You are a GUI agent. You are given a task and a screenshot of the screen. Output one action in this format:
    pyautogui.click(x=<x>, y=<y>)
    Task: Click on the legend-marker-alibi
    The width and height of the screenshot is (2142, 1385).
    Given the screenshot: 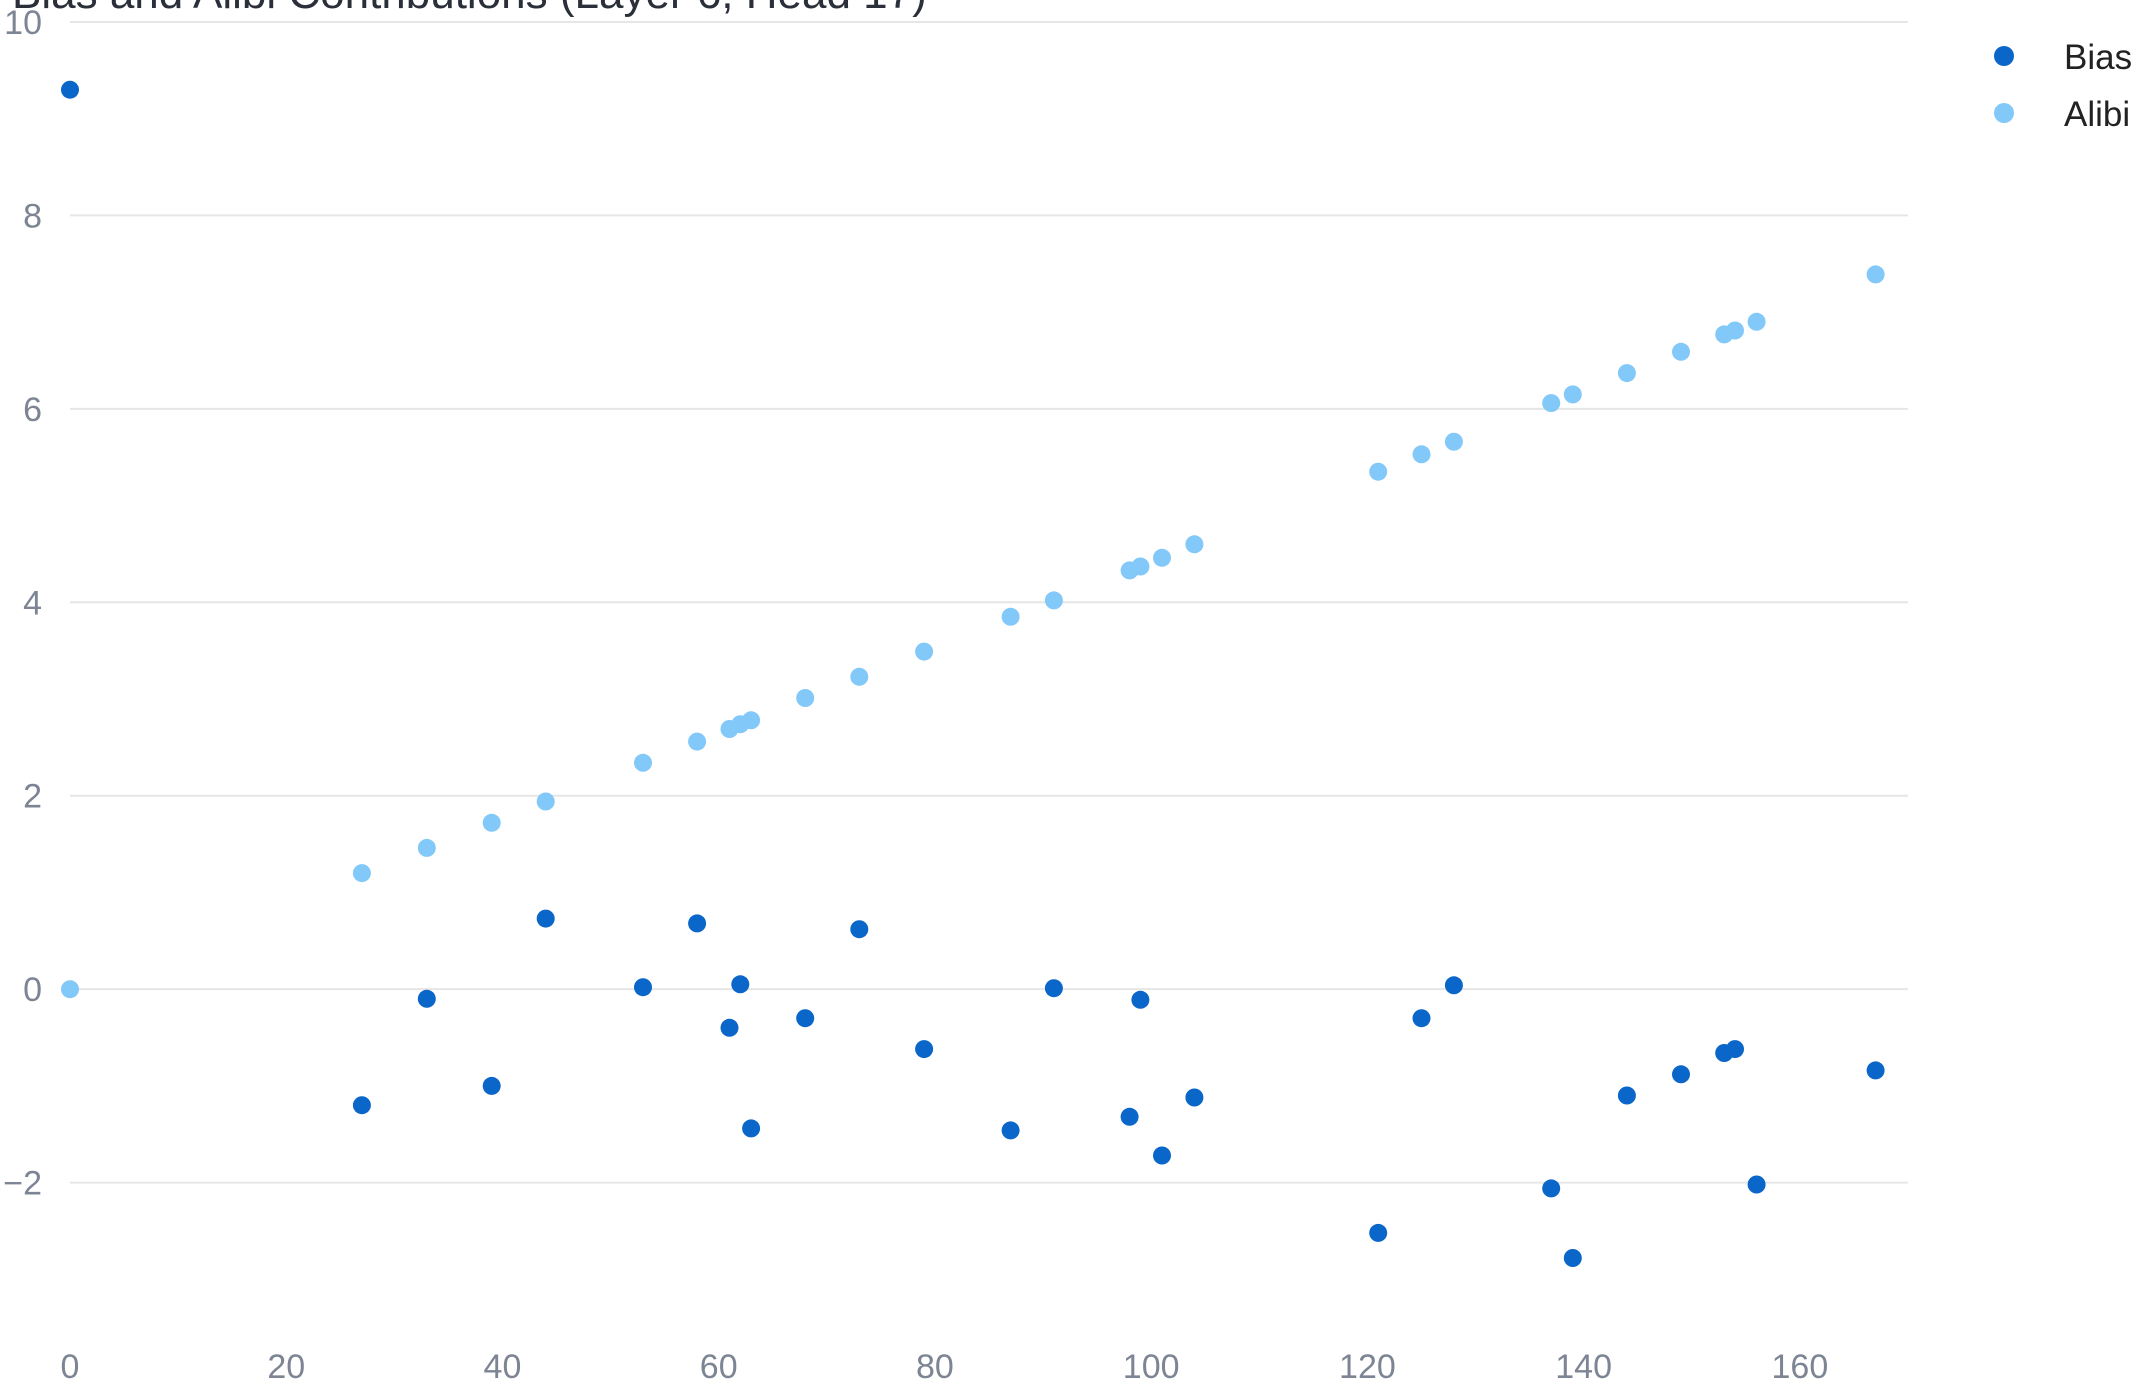 What is the action you would take?
    pyautogui.click(x=2004, y=113)
    